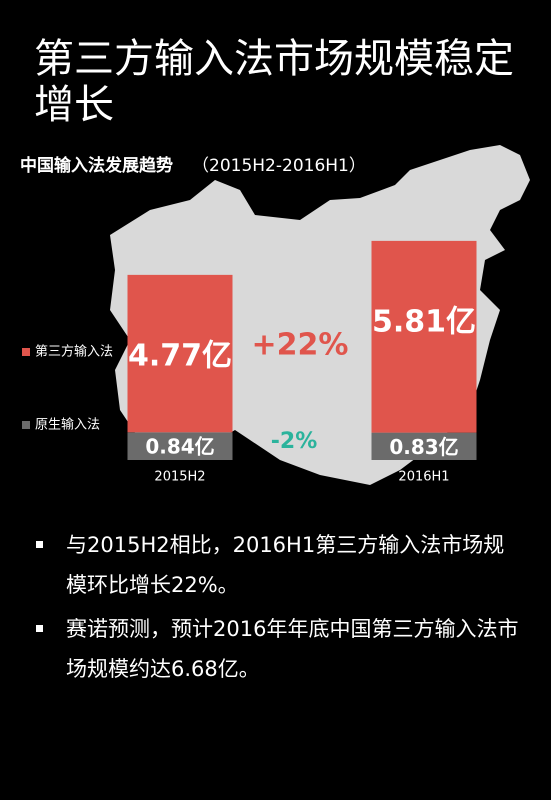 Image resolution: width=551 pixels, height=800 pixels. I want to click on legend-label: 原生输入法, so click(67, 425).